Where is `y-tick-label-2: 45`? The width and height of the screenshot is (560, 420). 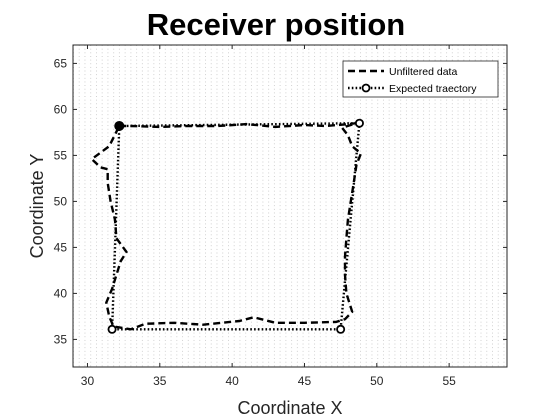
y-tick-label-2: 45 is located at coordinates (61, 247).